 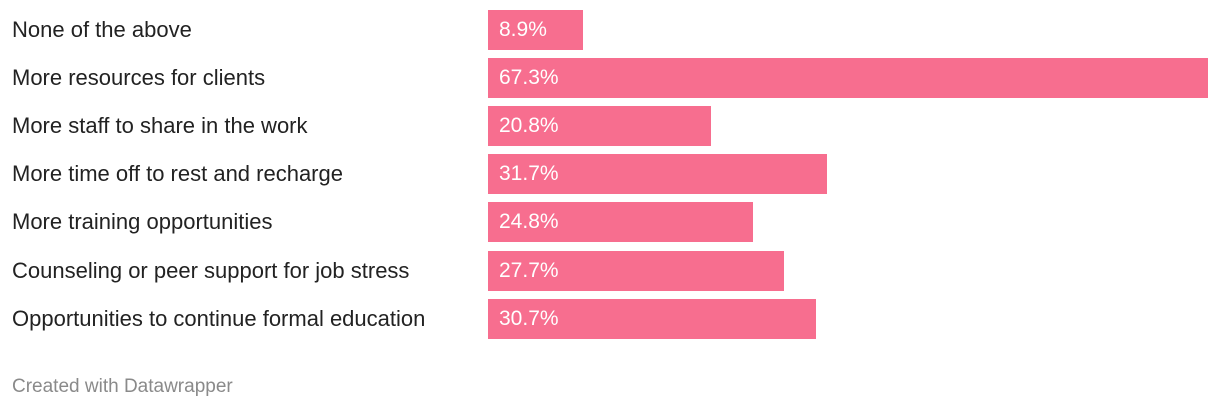 I want to click on category-label: None of the above, so click(x=102, y=29).